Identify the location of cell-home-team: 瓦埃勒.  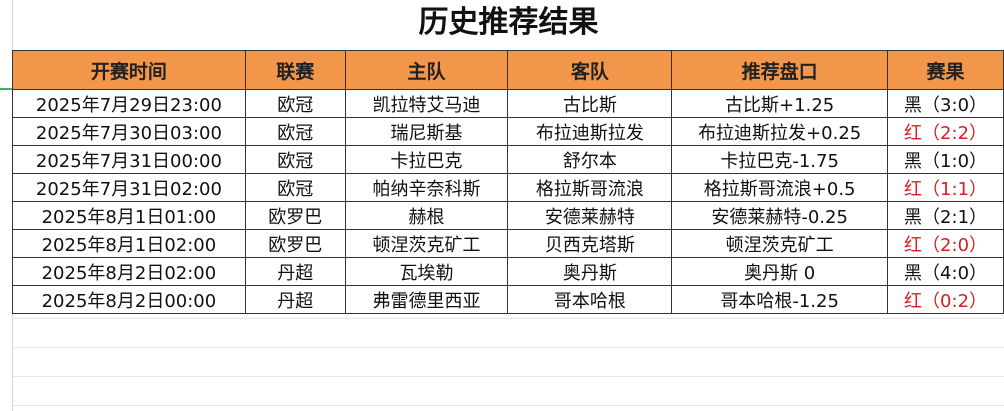
(426, 271).